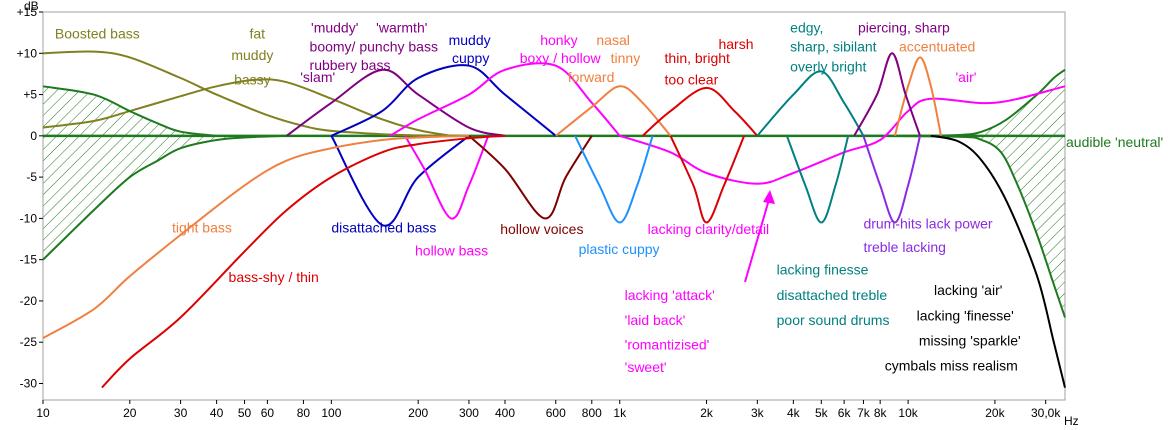  Describe the element at coordinates (33, 136) in the screenshot. I see `y-tick-label: 0` at that location.